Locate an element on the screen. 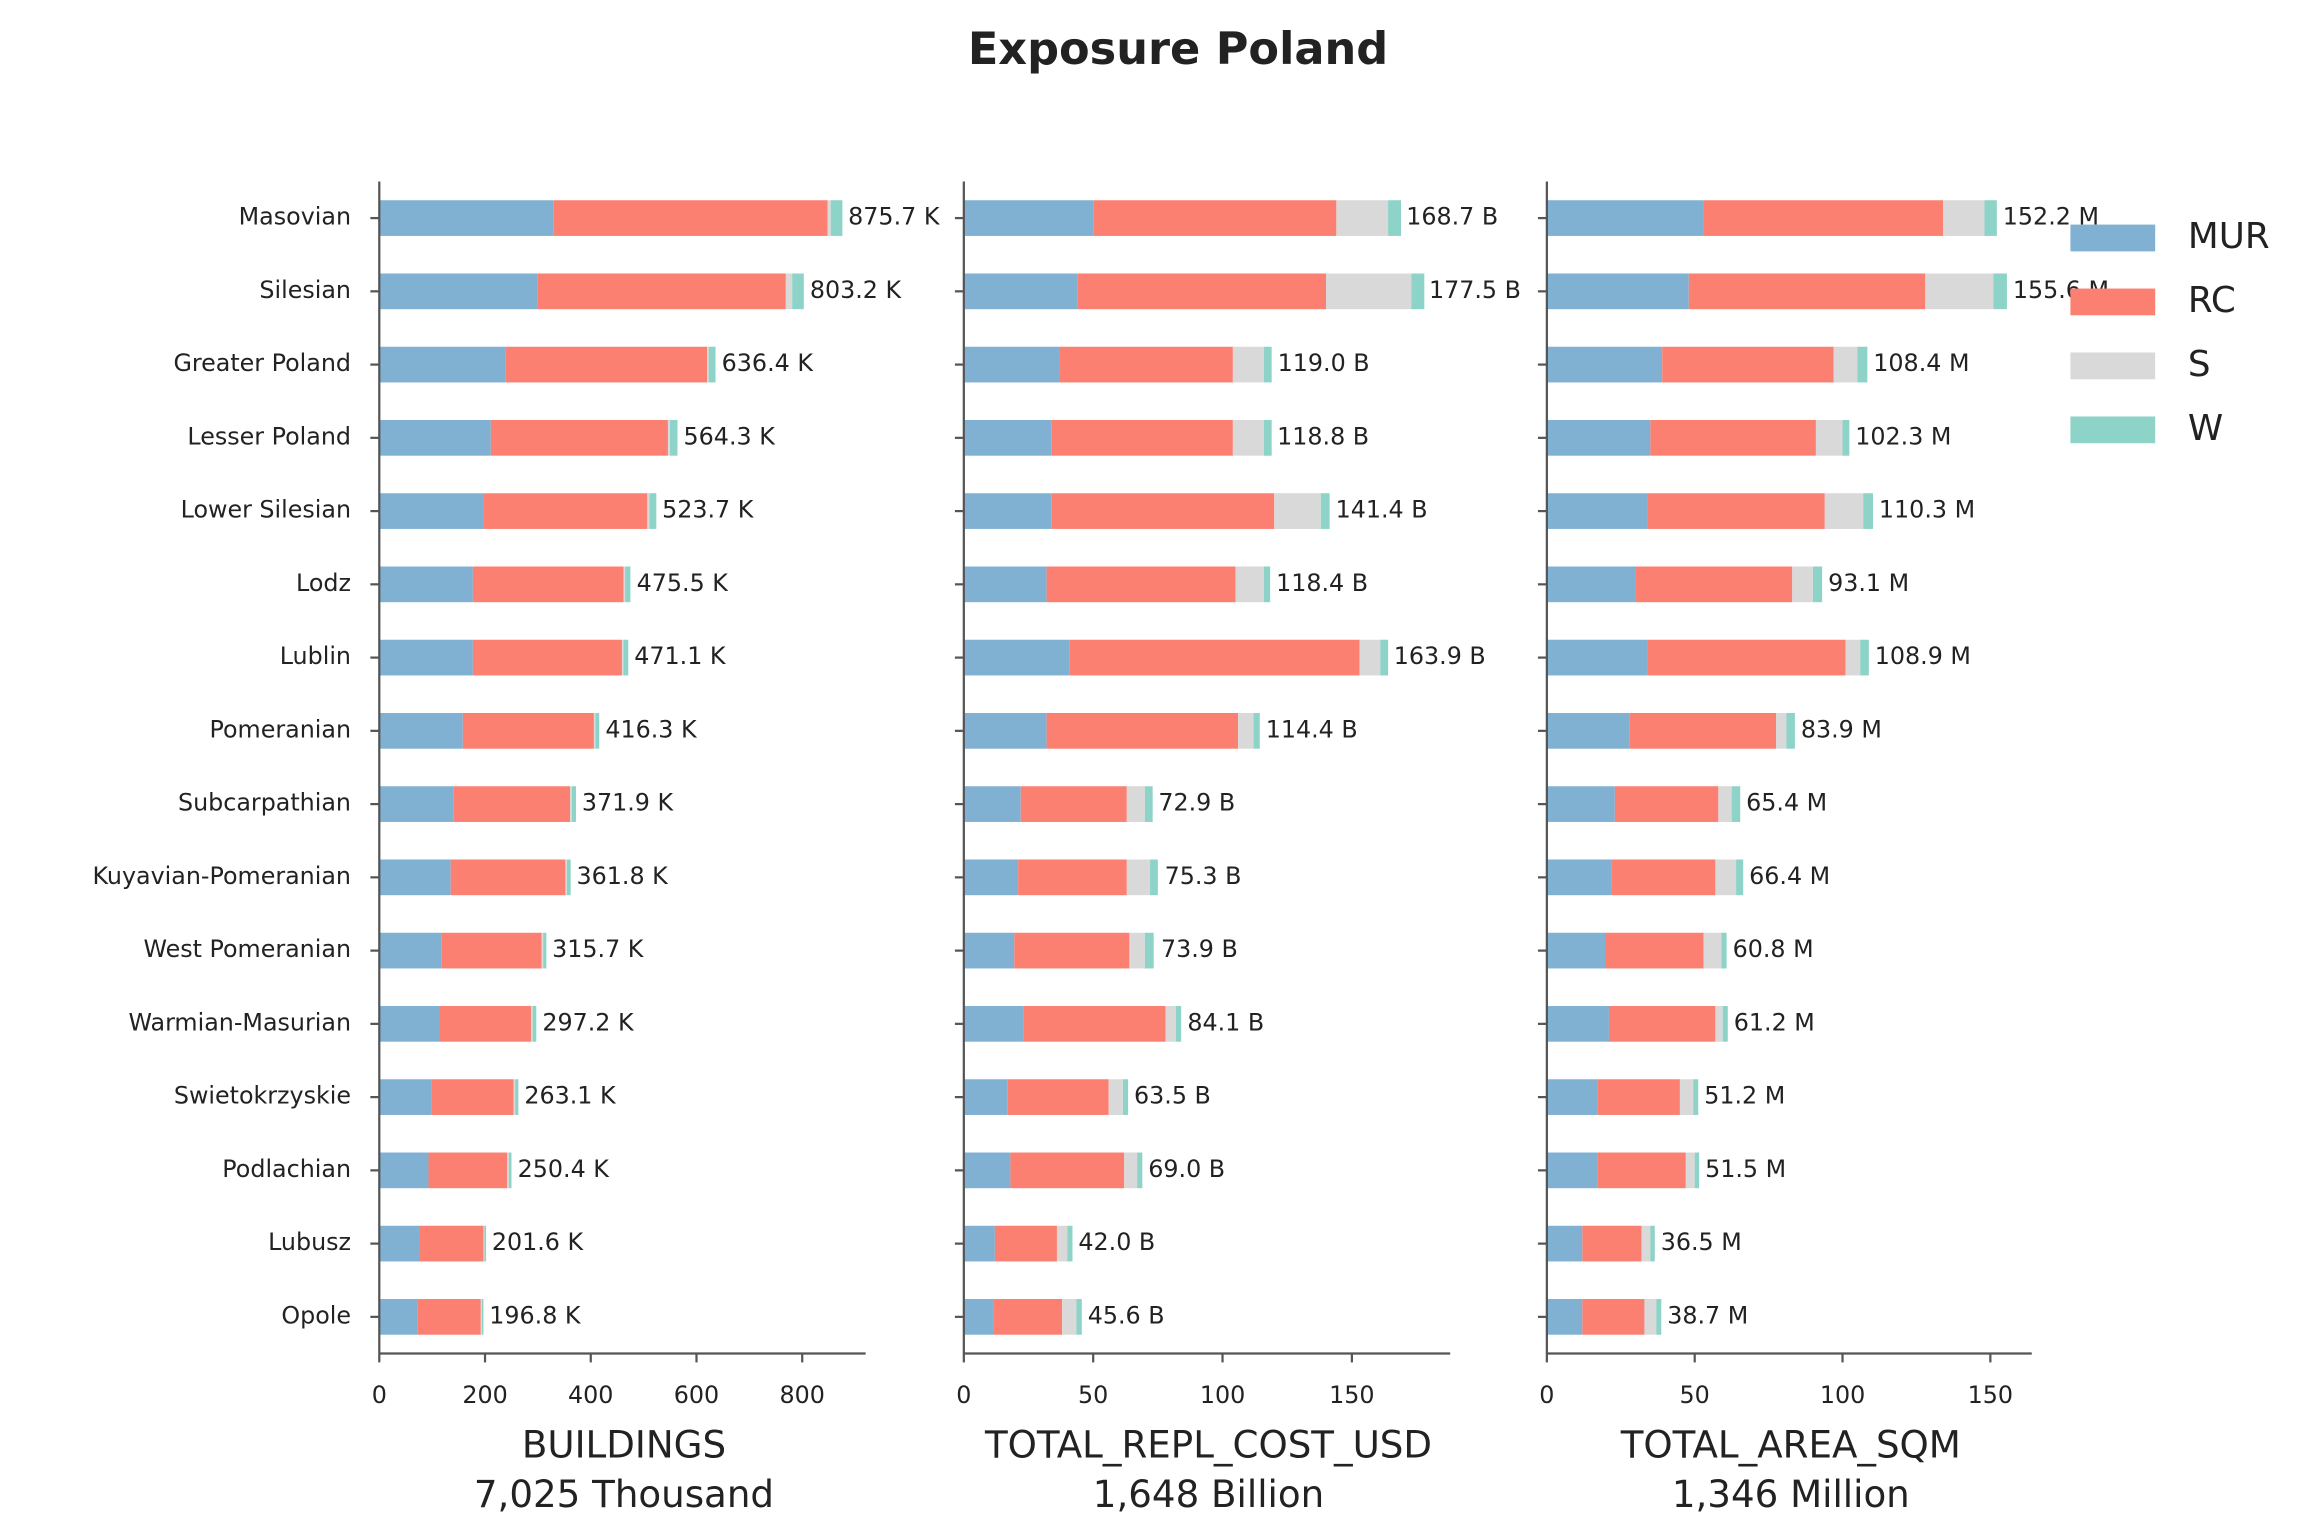  y-tick-label: Lodz is located at coordinates (323, 583).